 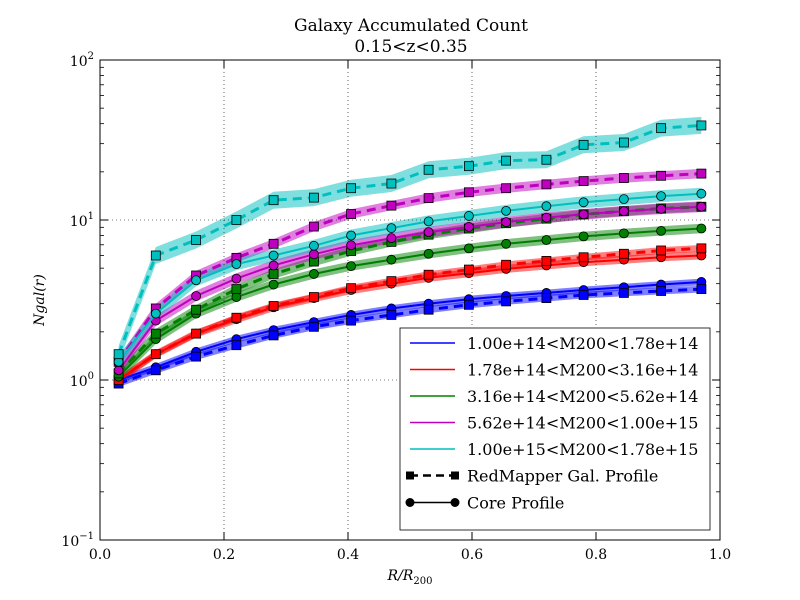 I want to click on core-line, so click(x=410, y=331).